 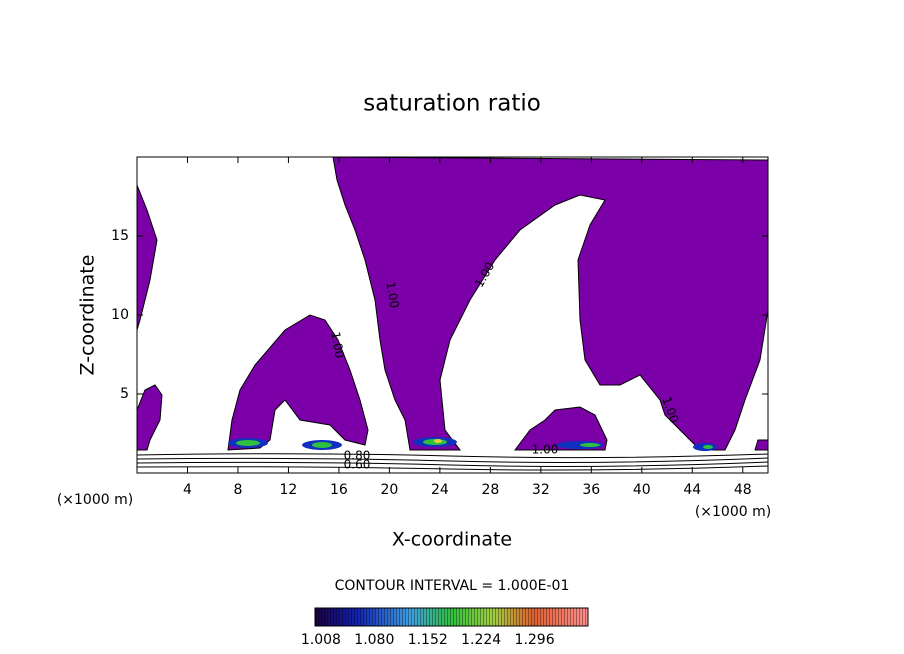 I want to click on x-tick-label: 24, so click(x=440, y=490).